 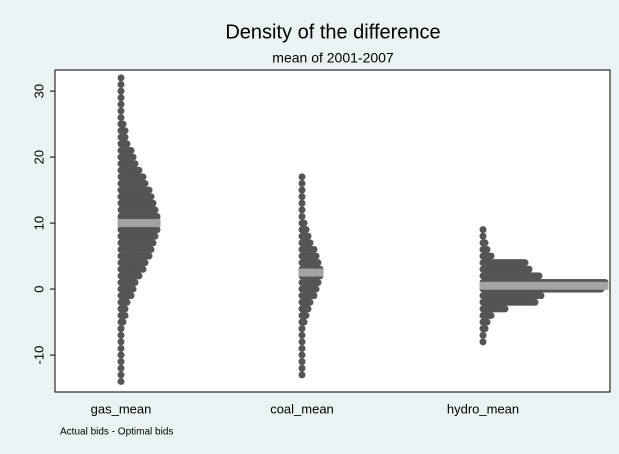 I want to click on x-tick-label: gas_mean, so click(x=121, y=408).